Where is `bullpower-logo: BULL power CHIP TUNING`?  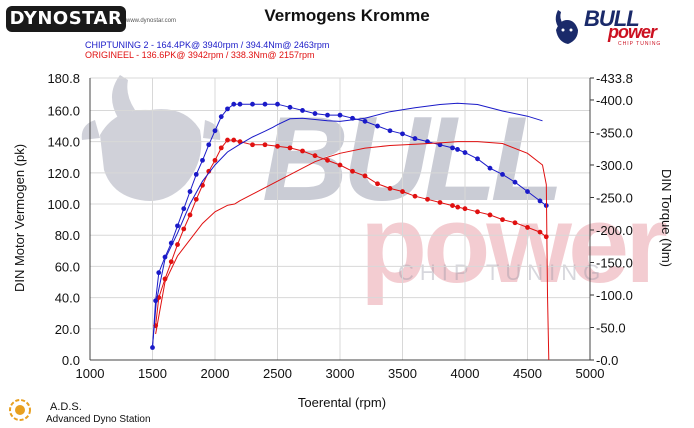
bullpower-logo: BULL power CHIP TUNING is located at coordinates (618, 26).